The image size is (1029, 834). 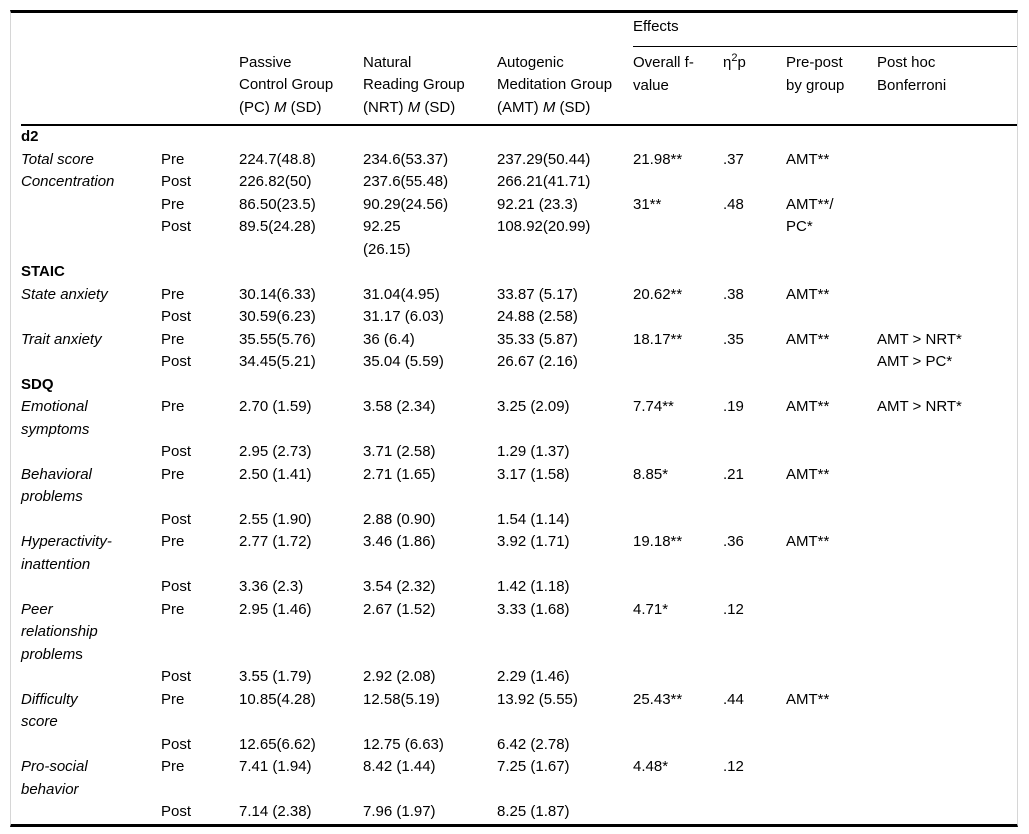 What do you see at coordinates (383, 107) in the screenshot?
I see `nrt-header-abbr: (NRT)` at bounding box center [383, 107].